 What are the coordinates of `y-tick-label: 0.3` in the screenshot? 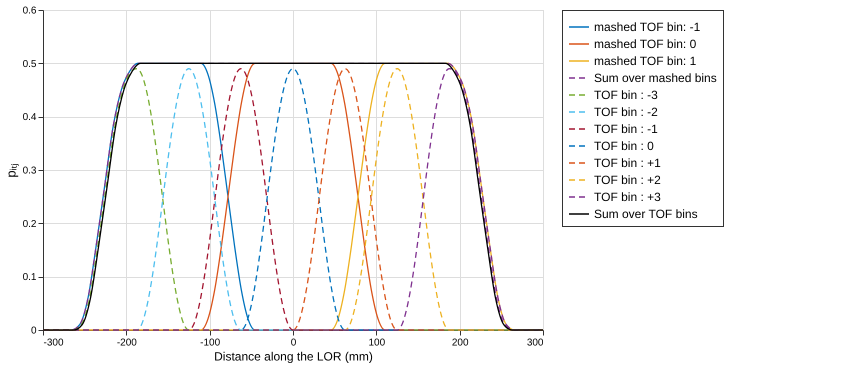 It's located at (29, 171).